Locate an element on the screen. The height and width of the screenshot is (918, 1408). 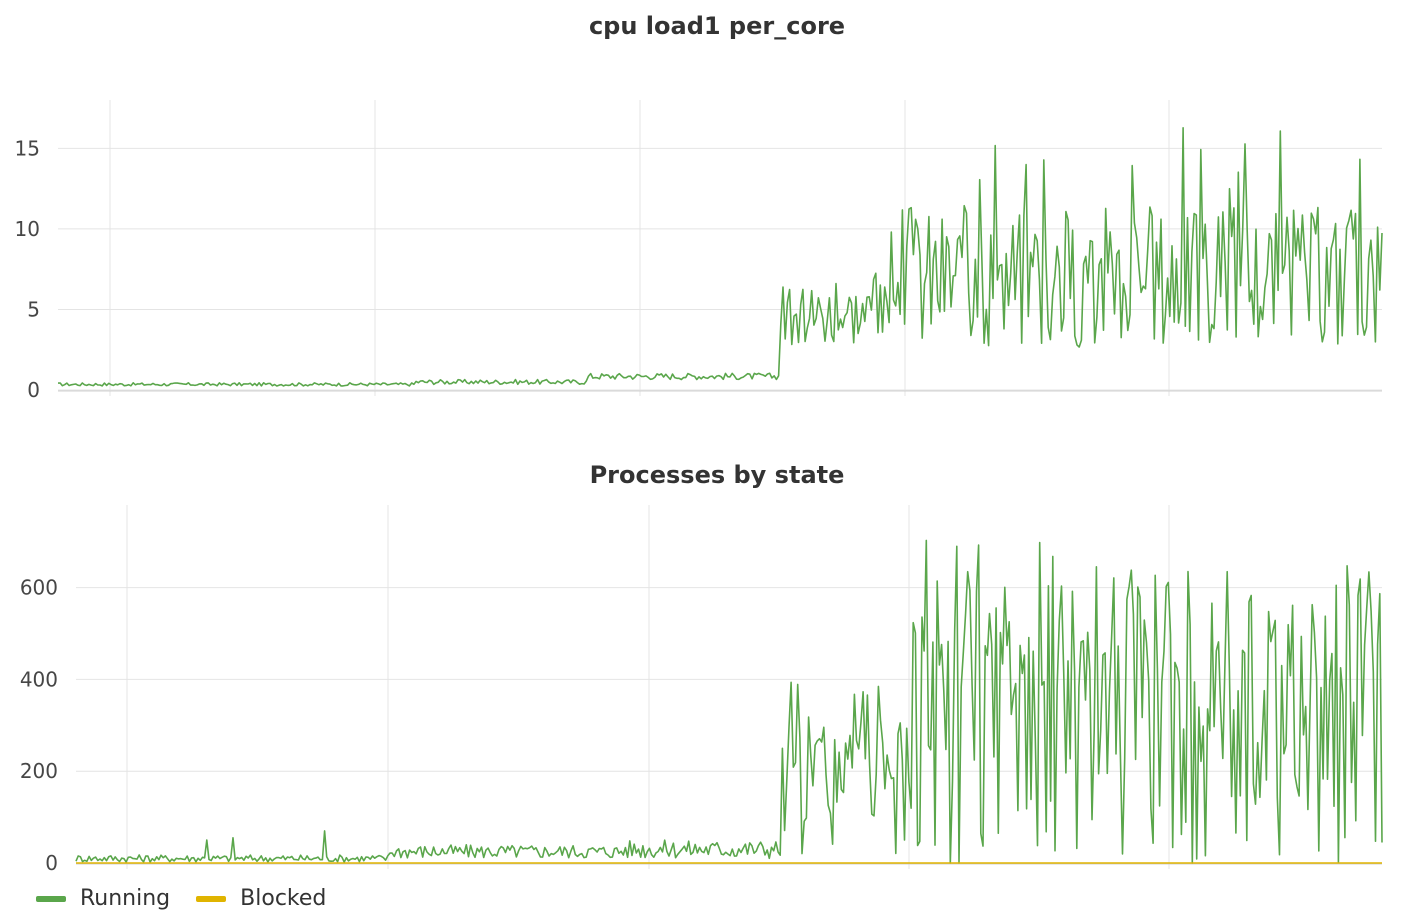
legend-item-blocked: Blocked is located at coordinates (261, 898).